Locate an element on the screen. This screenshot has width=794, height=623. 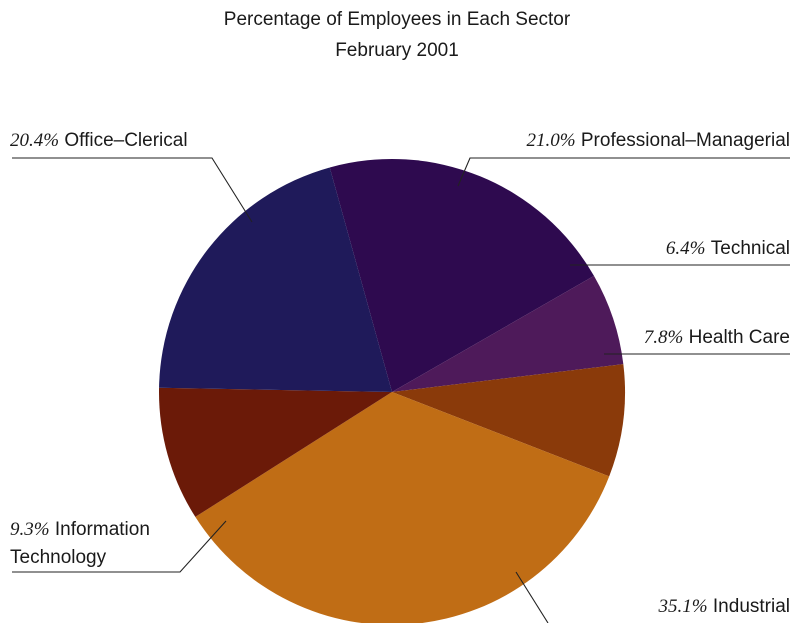
slice-name: Technical is located at coordinates (748, 248).